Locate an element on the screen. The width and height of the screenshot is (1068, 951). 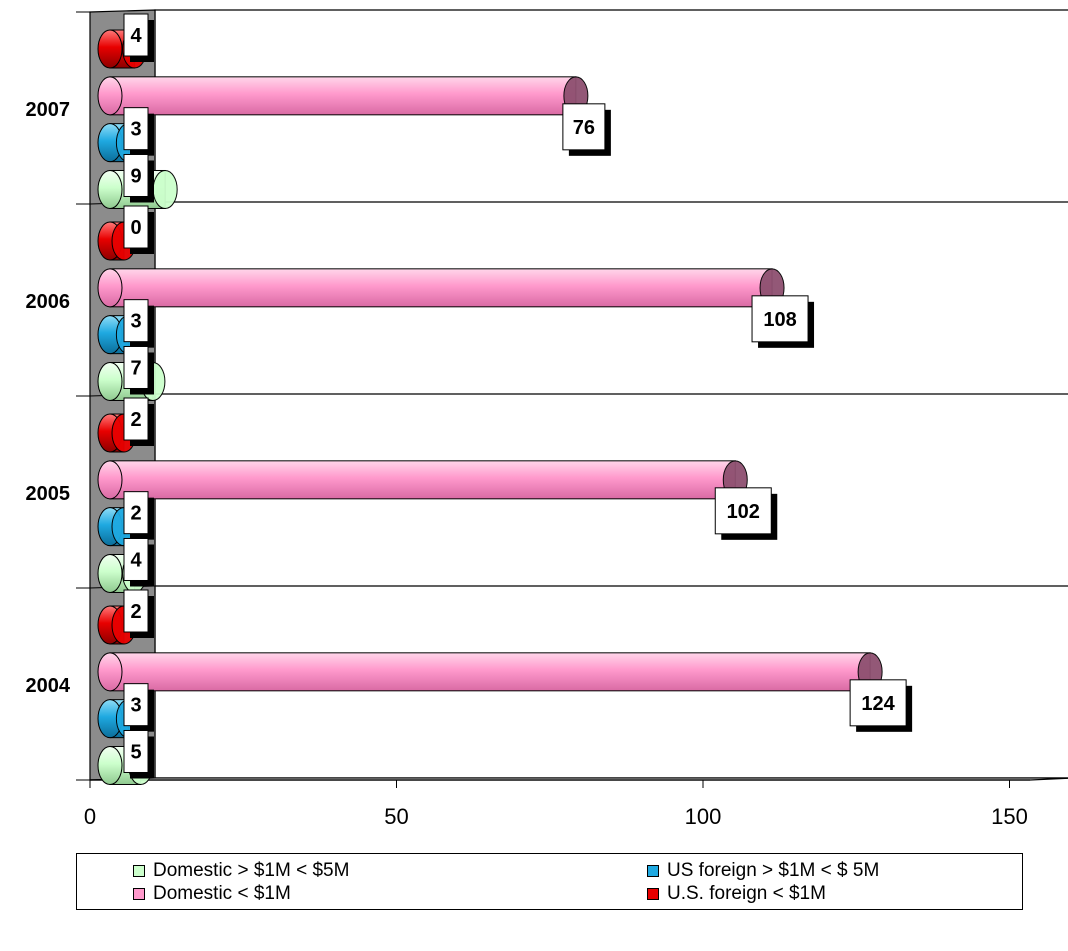
legend-item-us-foreign-under-1m: U.S. foreign < $1M is located at coordinates (736, 894).